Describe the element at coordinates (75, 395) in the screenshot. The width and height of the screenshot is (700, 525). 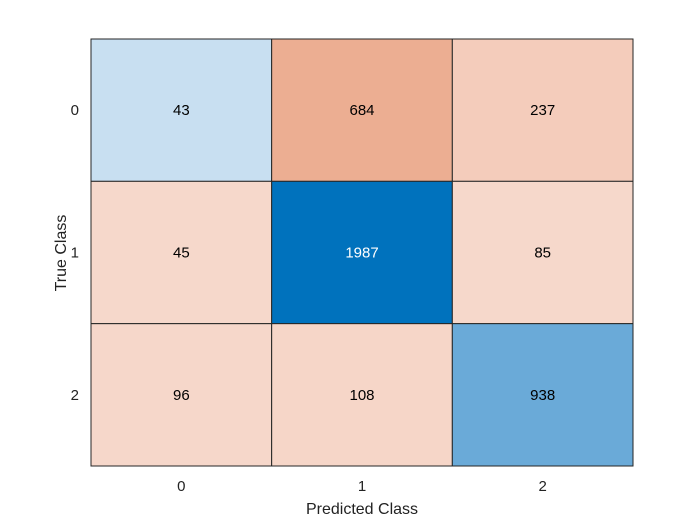
I see `y-tick-label-2: 2` at that location.